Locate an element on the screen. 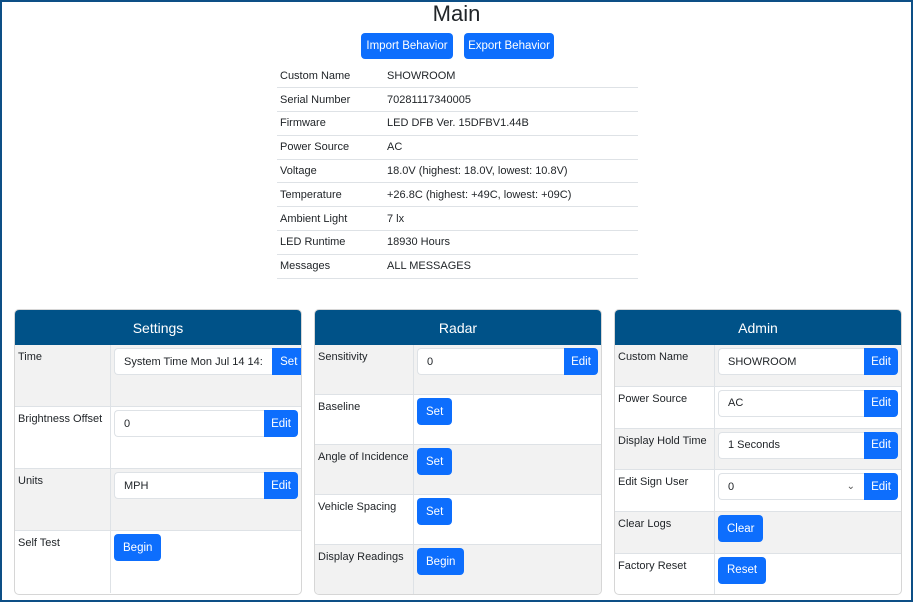 The image size is (913, 602). info-value: ALL MESSAGES is located at coordinates (511, 266).